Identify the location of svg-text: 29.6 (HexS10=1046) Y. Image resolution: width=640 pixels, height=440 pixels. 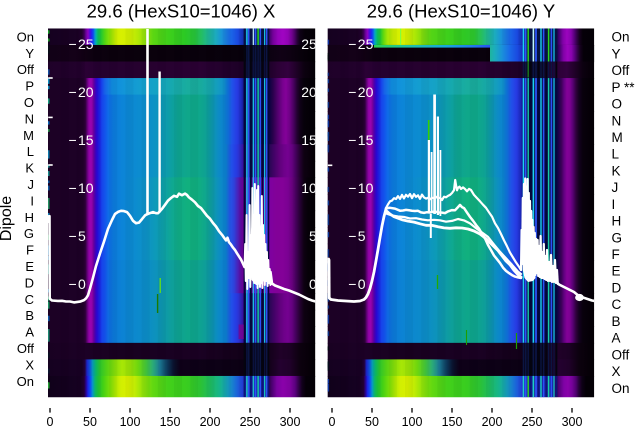
(461, 11).